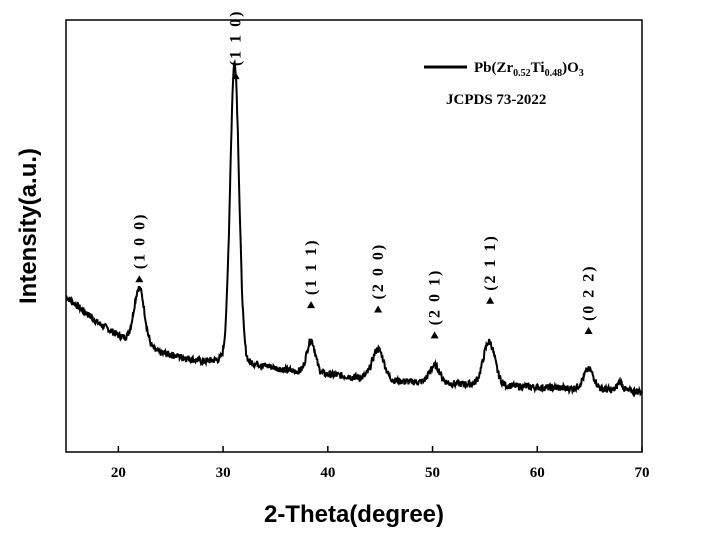  I want to click on x-axis-title: 2-Theta(degree), so click(354, 514).